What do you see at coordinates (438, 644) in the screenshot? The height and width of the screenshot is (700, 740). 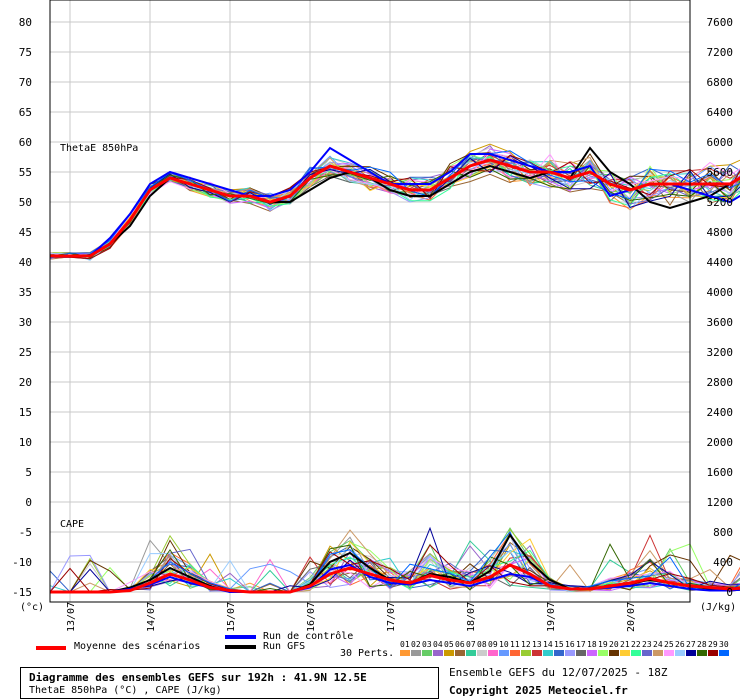 I see `pert-number: 04` at bounding box center [438, 644].